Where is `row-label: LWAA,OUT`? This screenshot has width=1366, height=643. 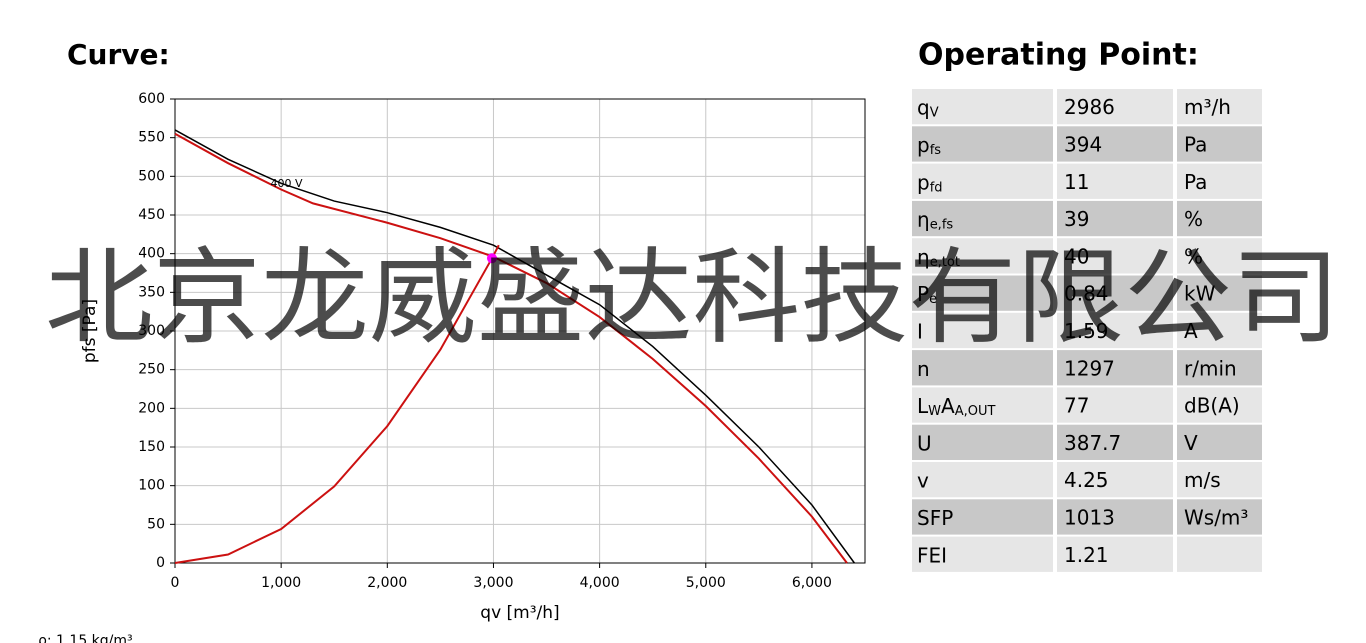
row-label: LWAA,OUT is located at coordinates (956, 406).